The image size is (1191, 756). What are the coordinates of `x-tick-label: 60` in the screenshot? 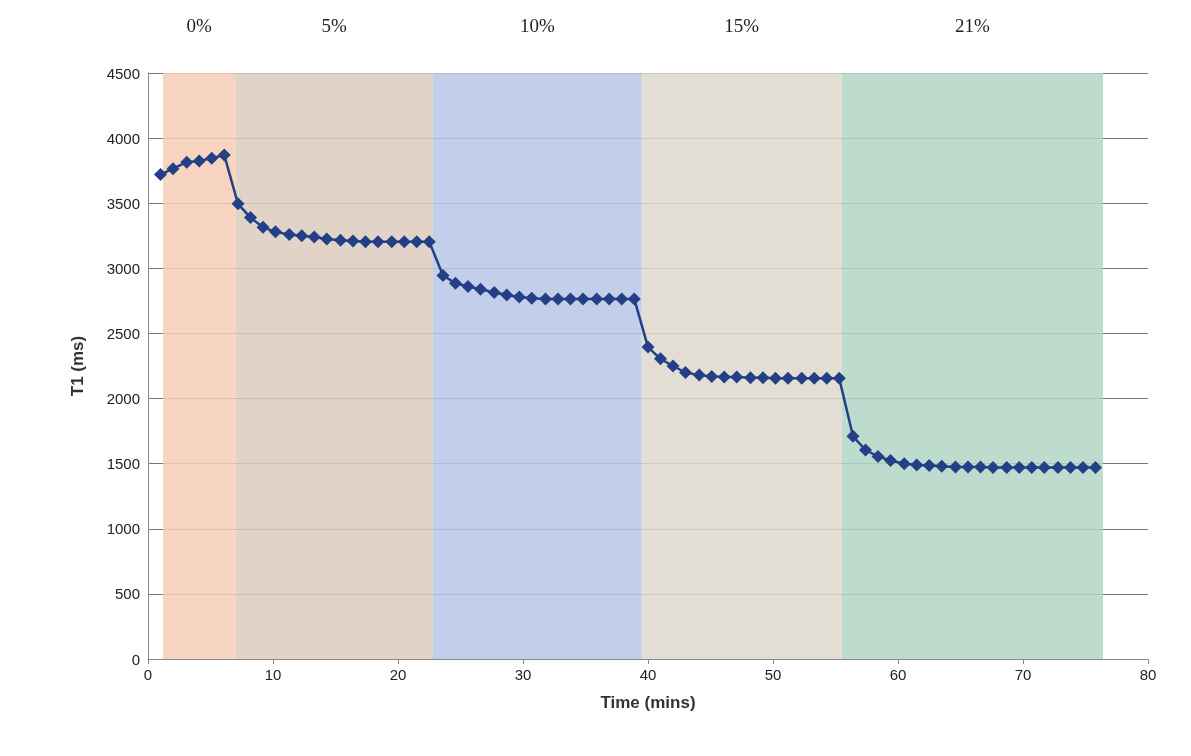 It's located at (898, 674).